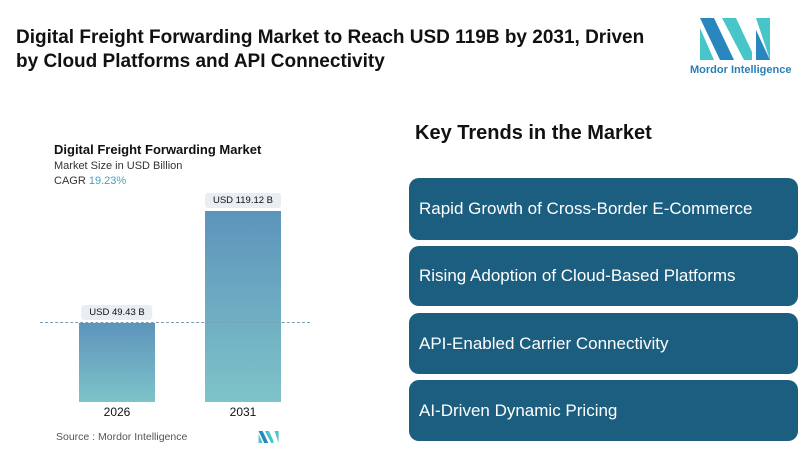 This screenshot has width=800, height=449. Describe the element at coordinates (117, 312) in the screenshot. I see `data-label: USD 49.43 B` at that location.